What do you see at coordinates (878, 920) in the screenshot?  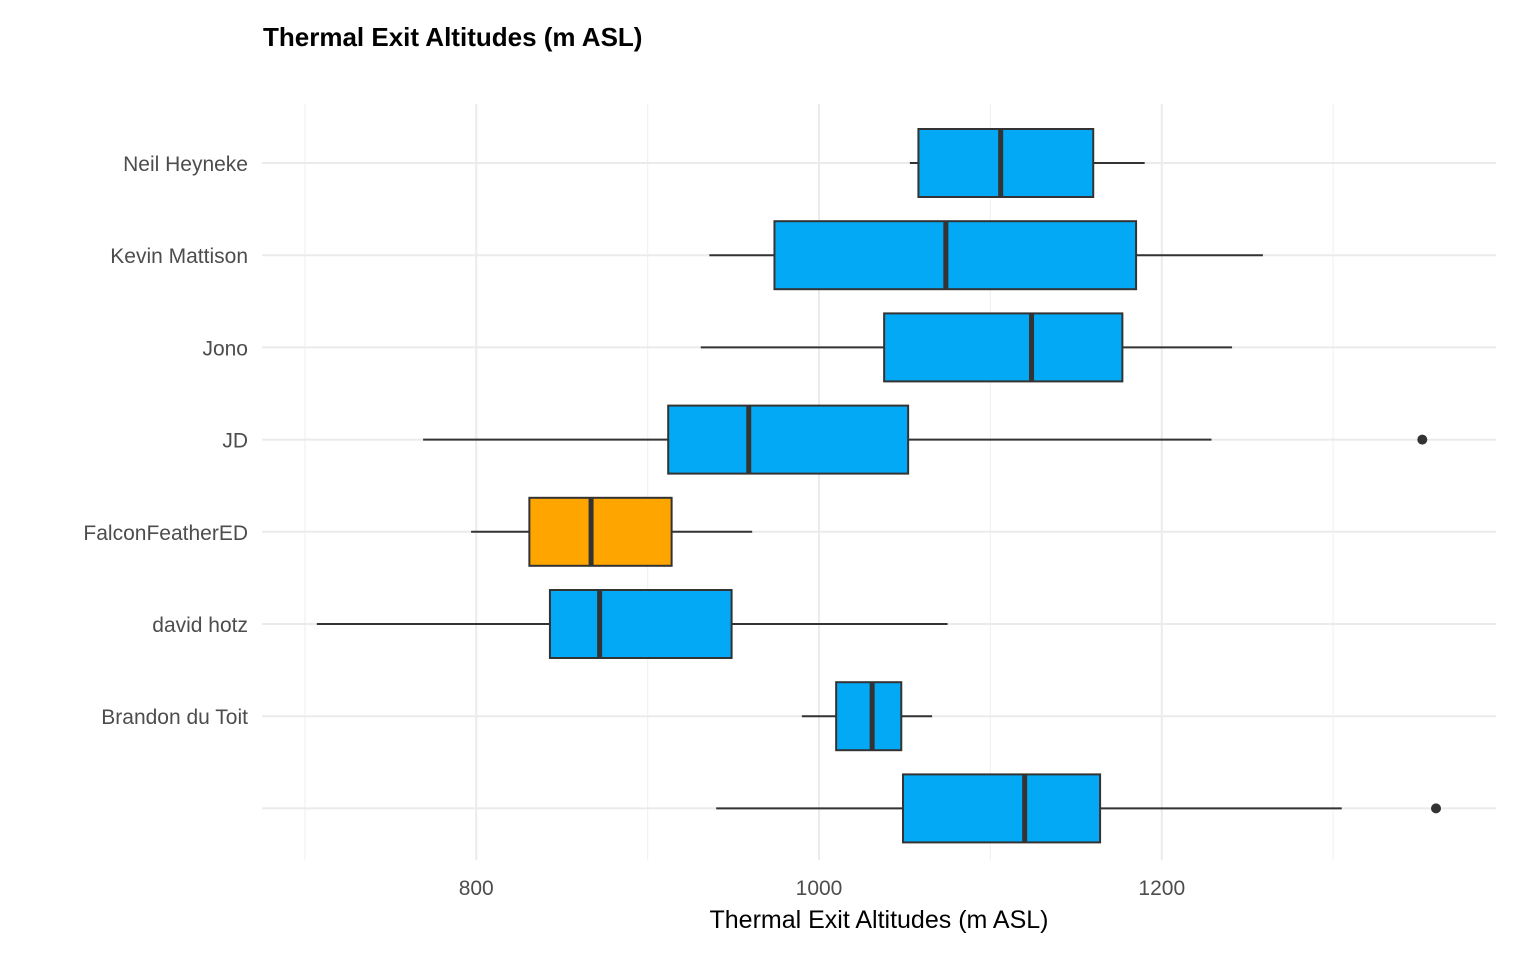 I see `x-axis-title: Thermal Exit Altitudes (m ASL)` at bounding box center [878, 920].